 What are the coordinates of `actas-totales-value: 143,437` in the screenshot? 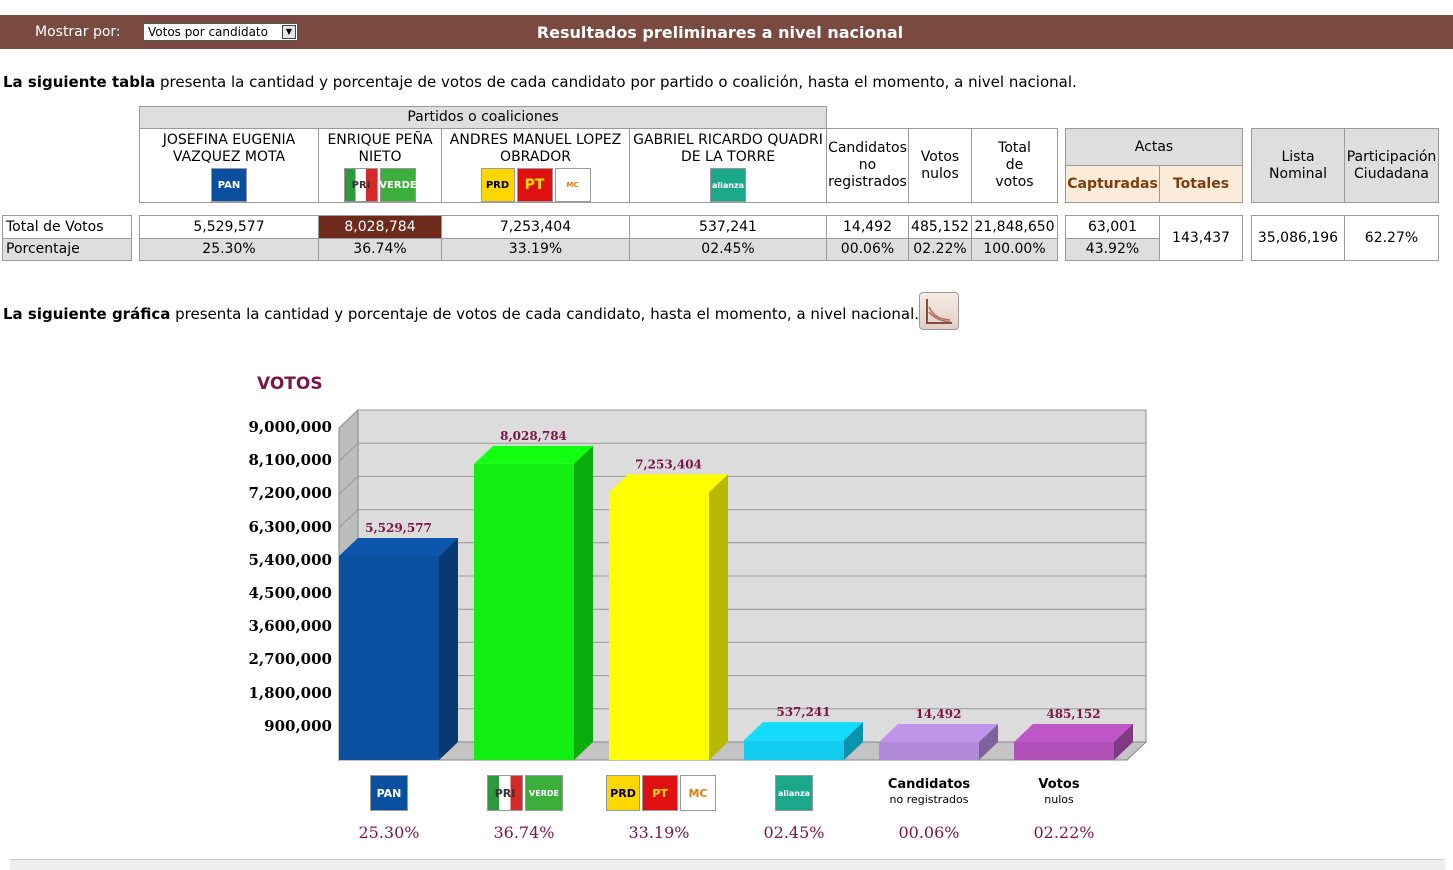 It's located at (1201, 238).